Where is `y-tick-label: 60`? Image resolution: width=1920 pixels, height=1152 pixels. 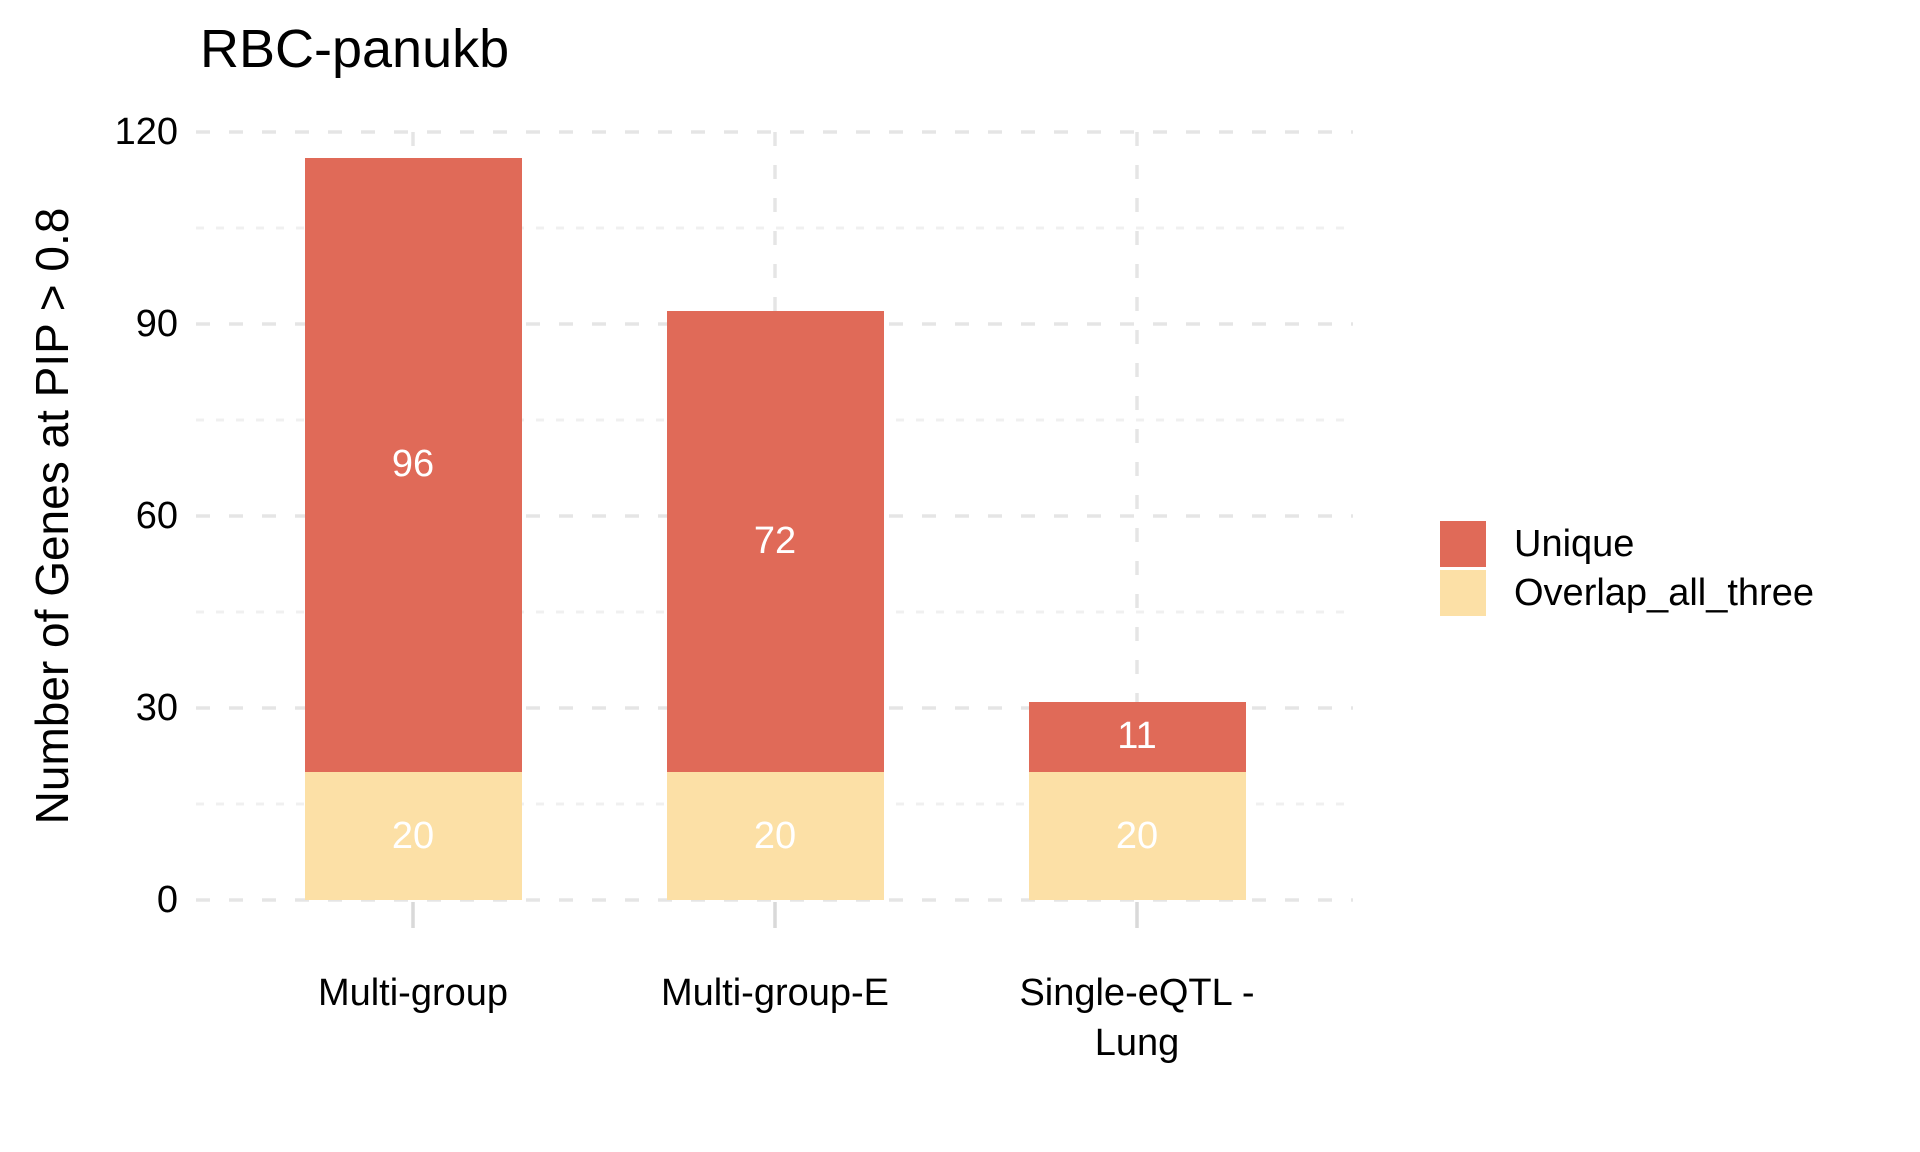
y-tick-label: 60 is located at coordinates (156, 516).